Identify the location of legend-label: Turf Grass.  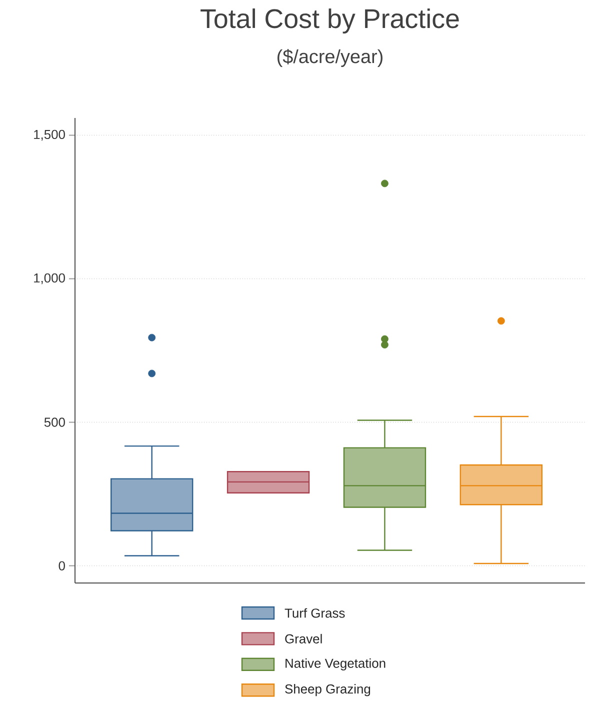
(314, 613).